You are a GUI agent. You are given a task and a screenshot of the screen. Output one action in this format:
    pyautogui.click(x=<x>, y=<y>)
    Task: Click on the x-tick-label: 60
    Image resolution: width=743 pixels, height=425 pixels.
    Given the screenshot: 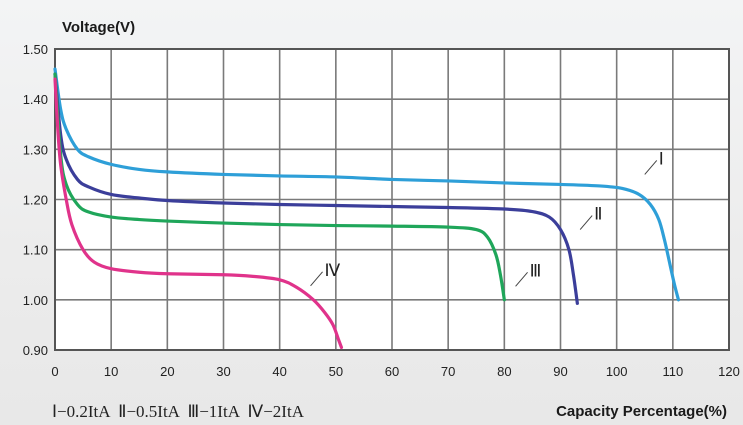 What is the action you would take?
    pyautogui.click(x=392, y=371)
    